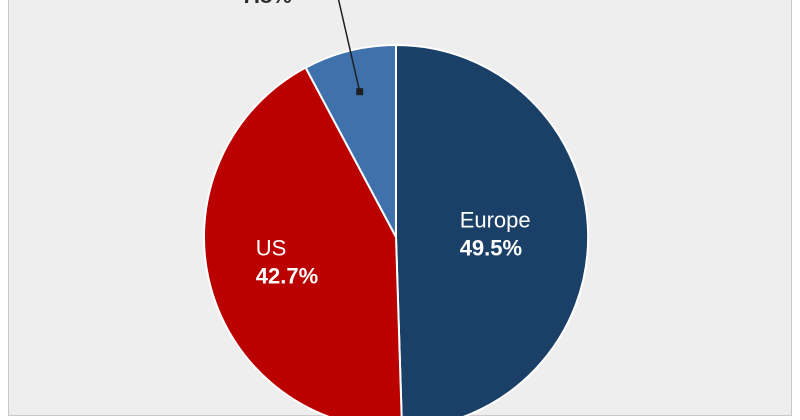  What do you see at coordinates (267, 4) in the screenshot?
I see `slice-value-slice-3: 7.8%` at bounding box center [267, 4].